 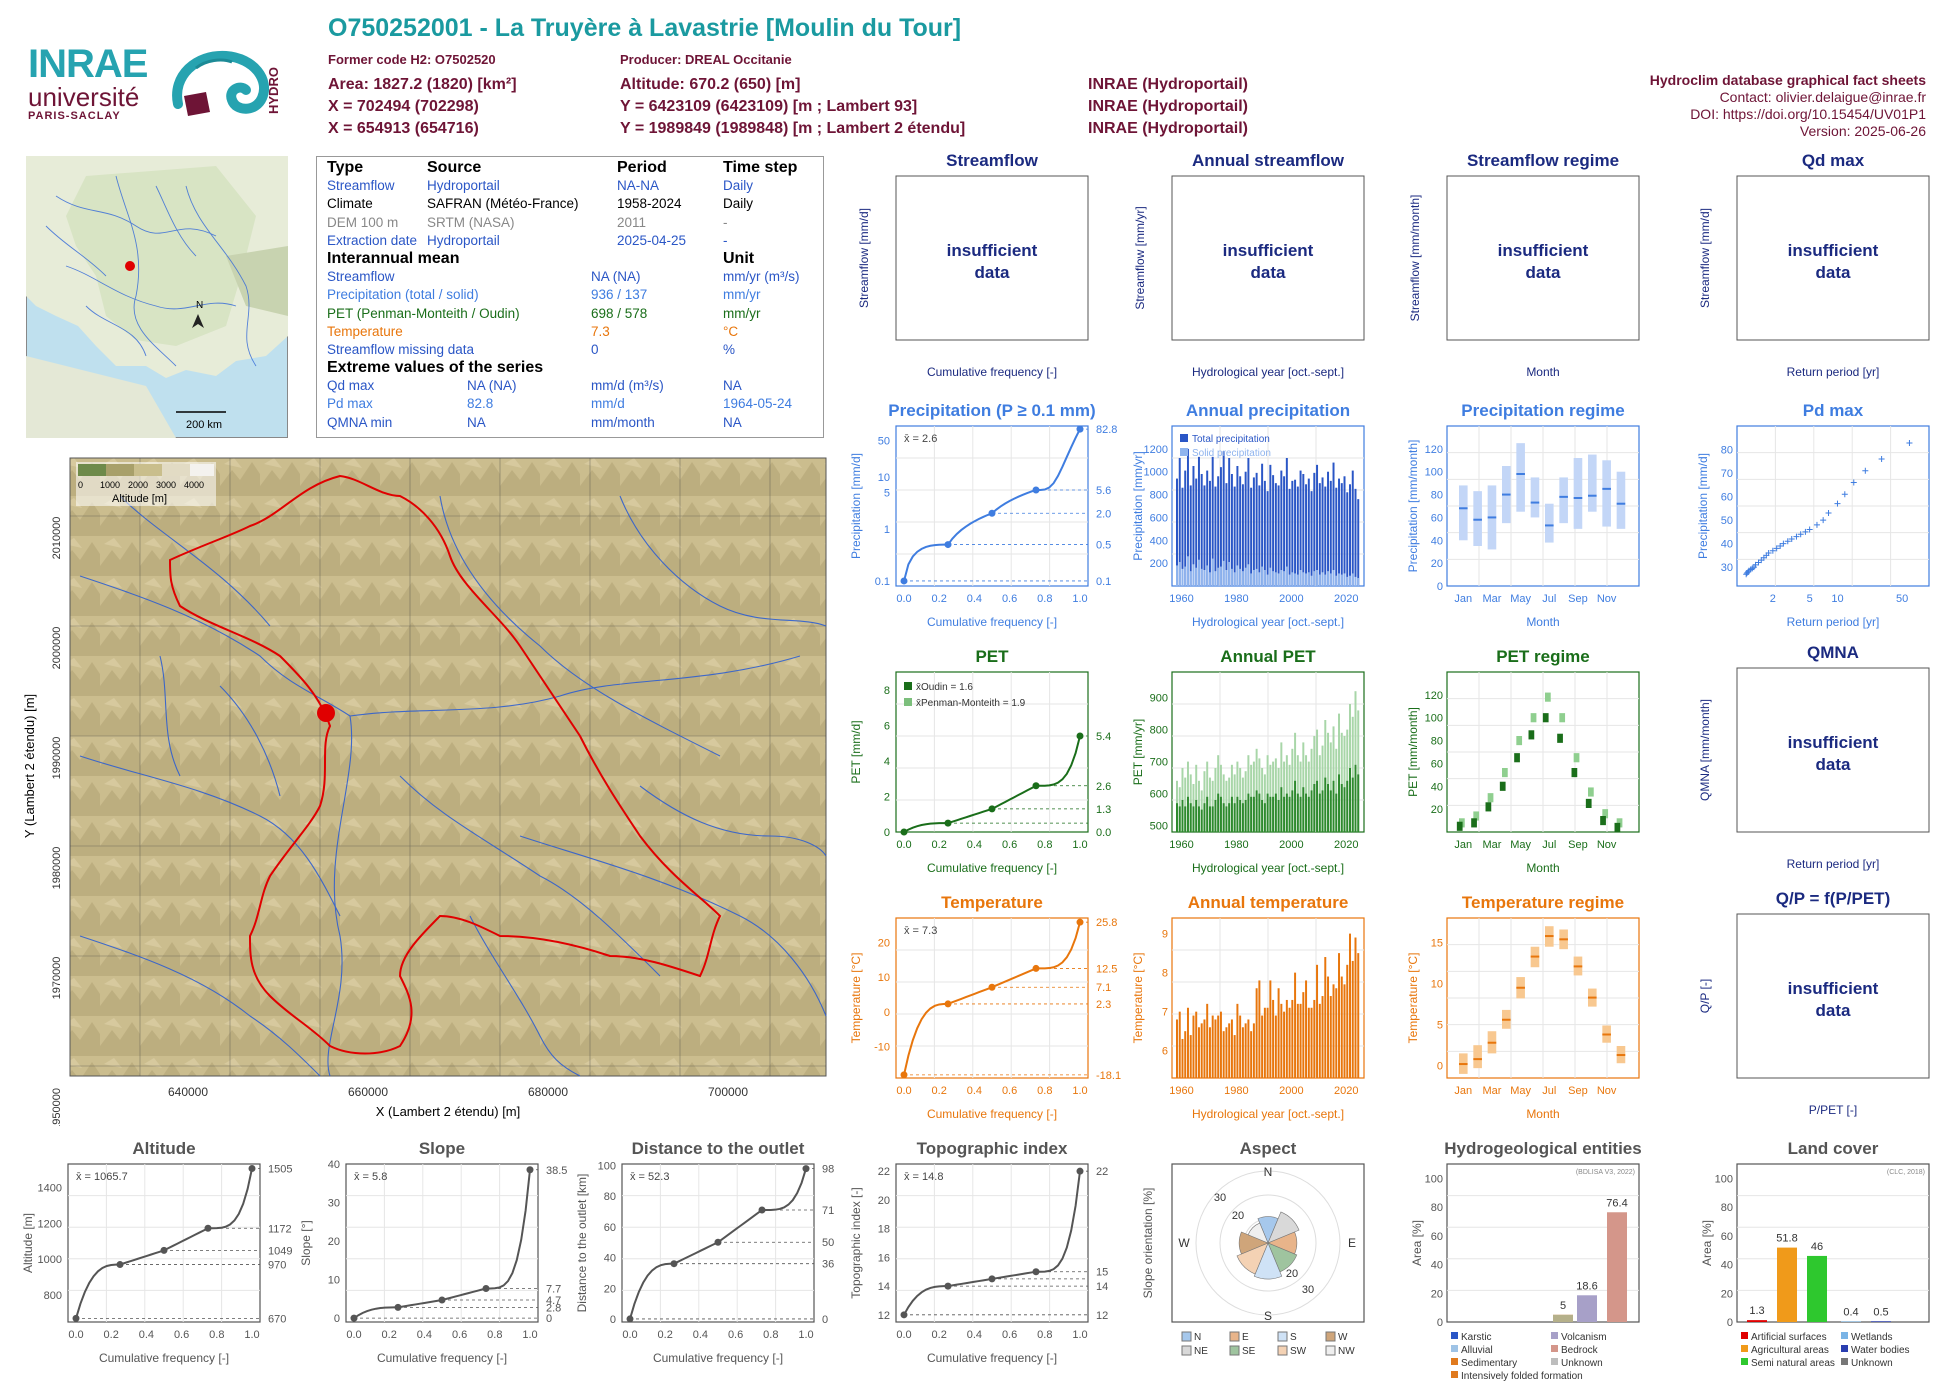 I want to click on altitude-legend: 0 1000 2000 3000 4000 Altitude [m], so click(x=146, y=484).